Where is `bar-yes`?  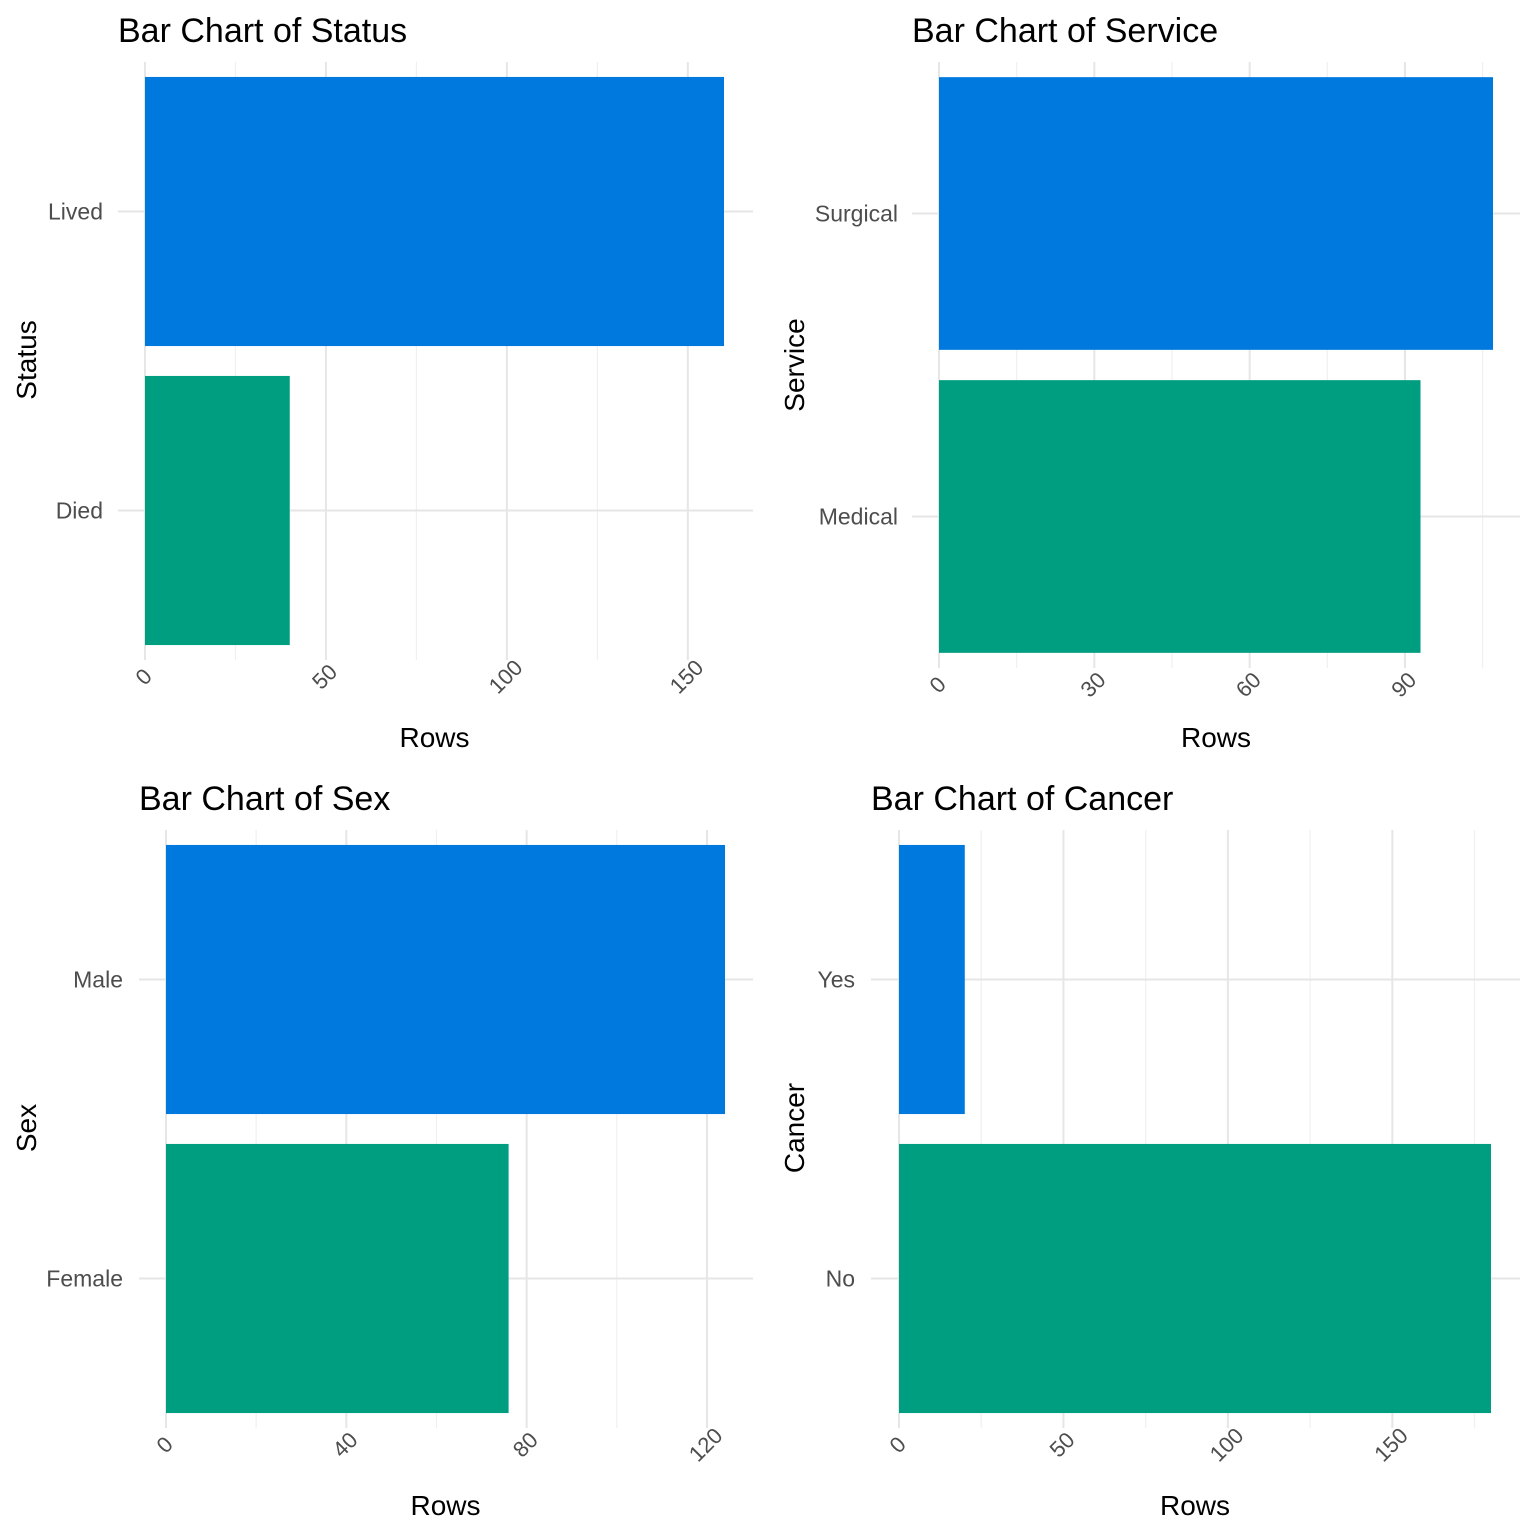
bar-yes is located at coordinates (932, 979).